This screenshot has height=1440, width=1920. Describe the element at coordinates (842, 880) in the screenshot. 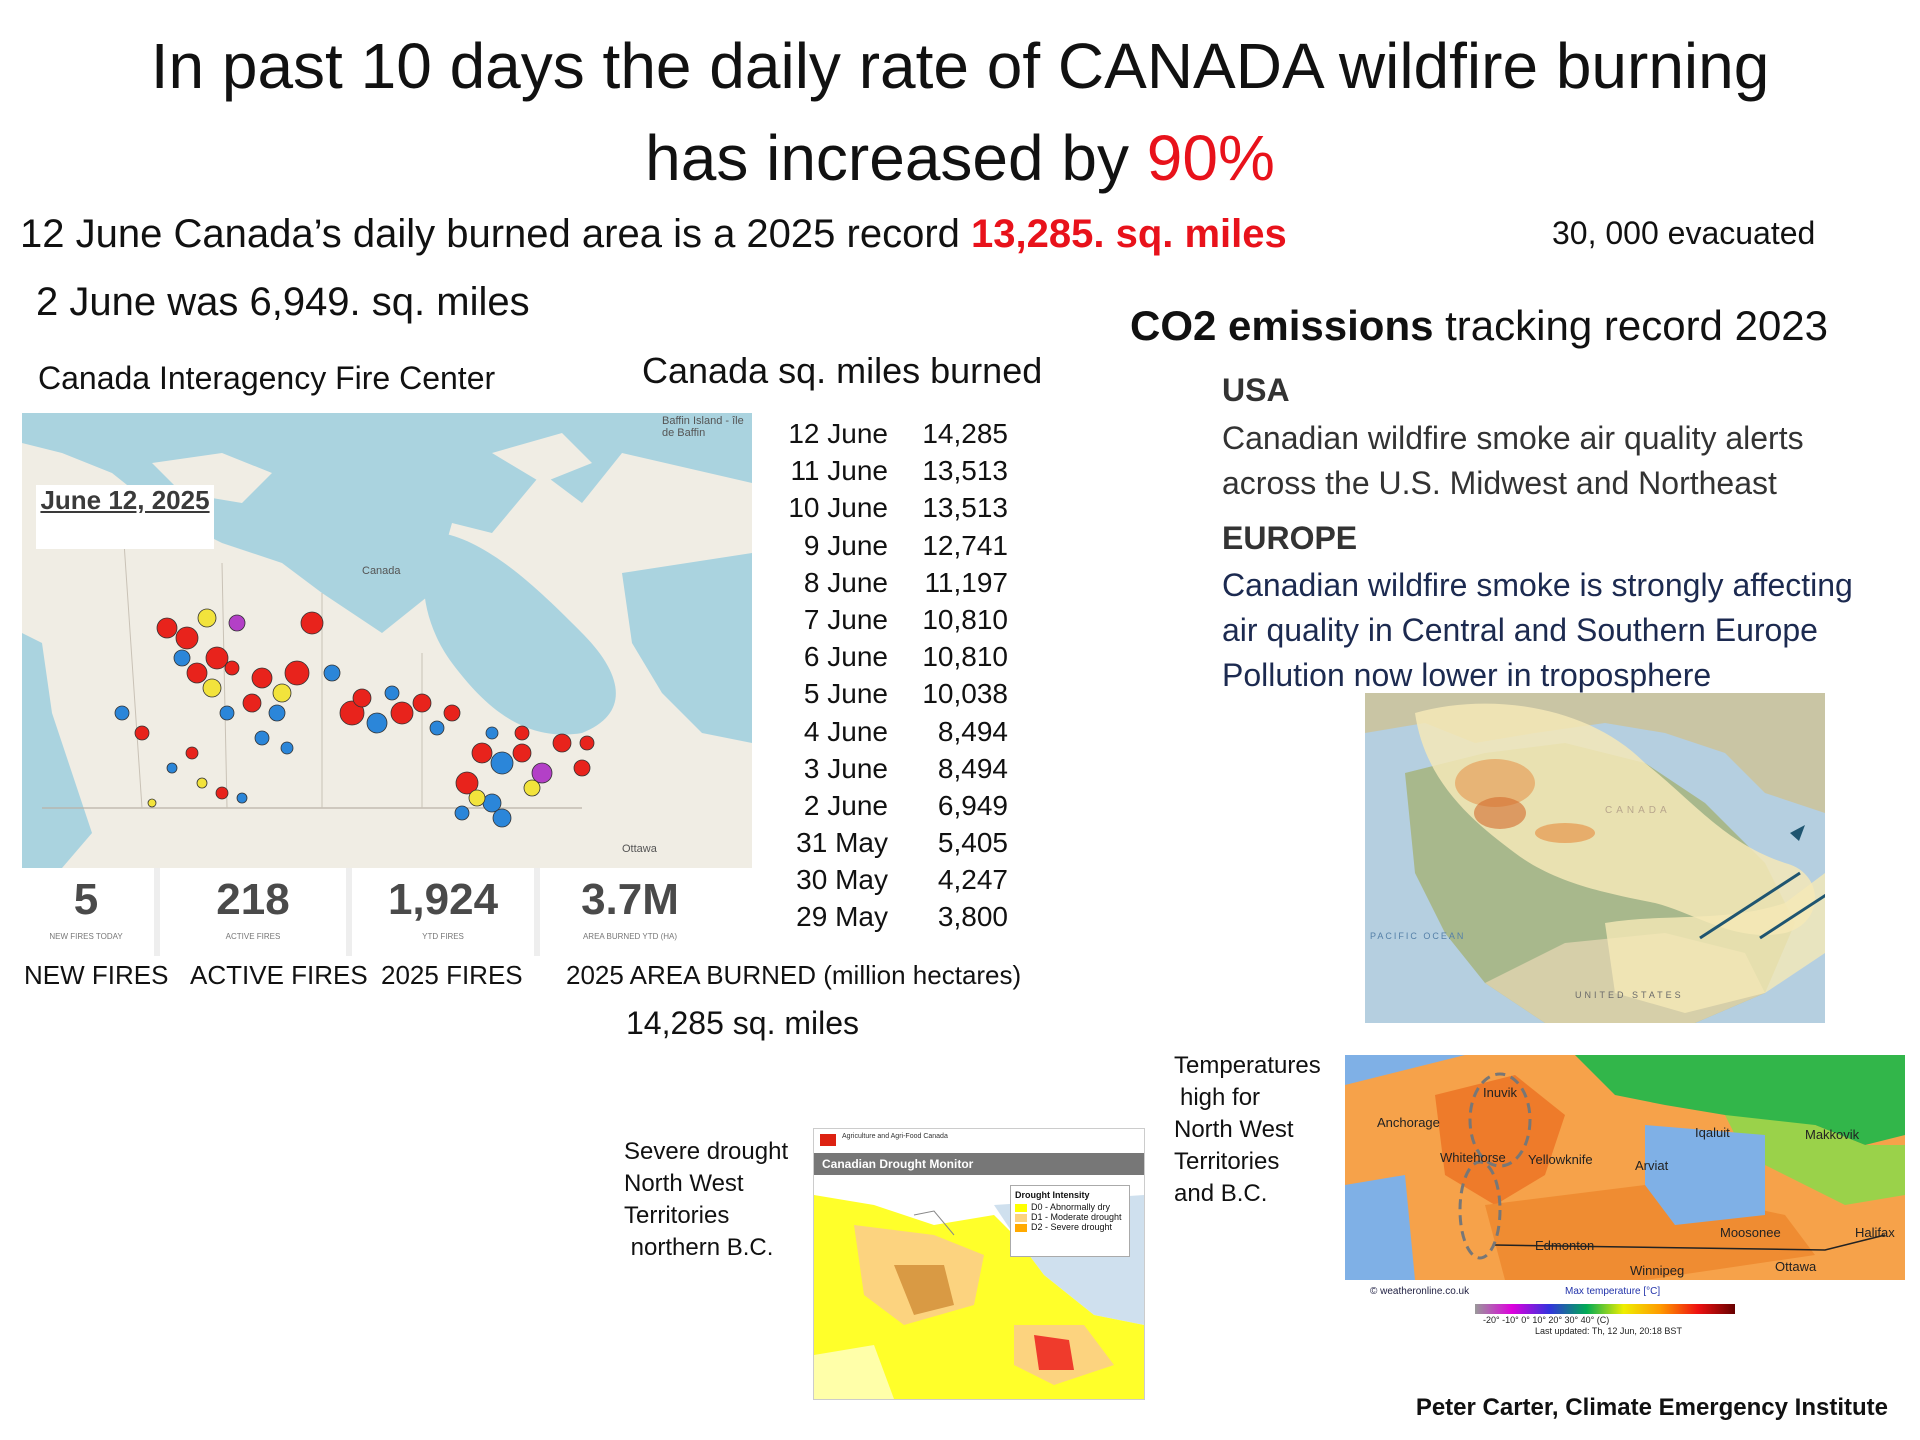

I see `burned-row-date: 30 May` at that location.